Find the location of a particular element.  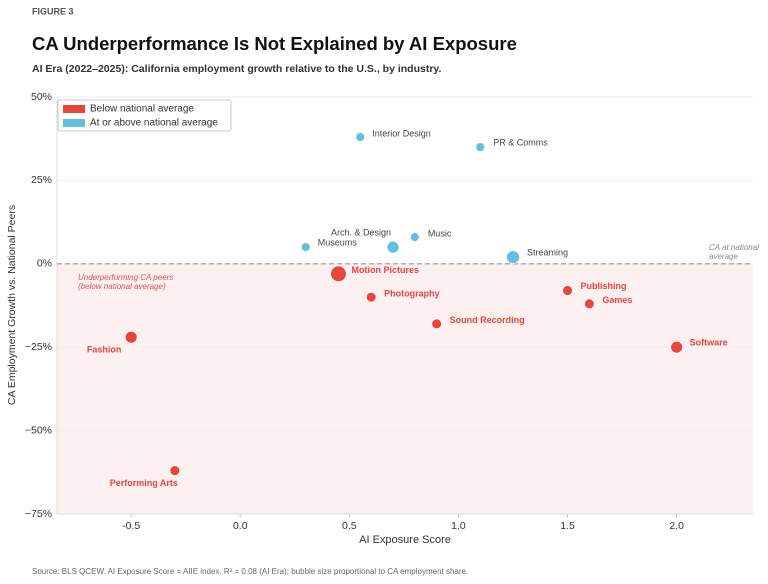

region-label: Underperforming CA peers is located at coordinates (125, 277).